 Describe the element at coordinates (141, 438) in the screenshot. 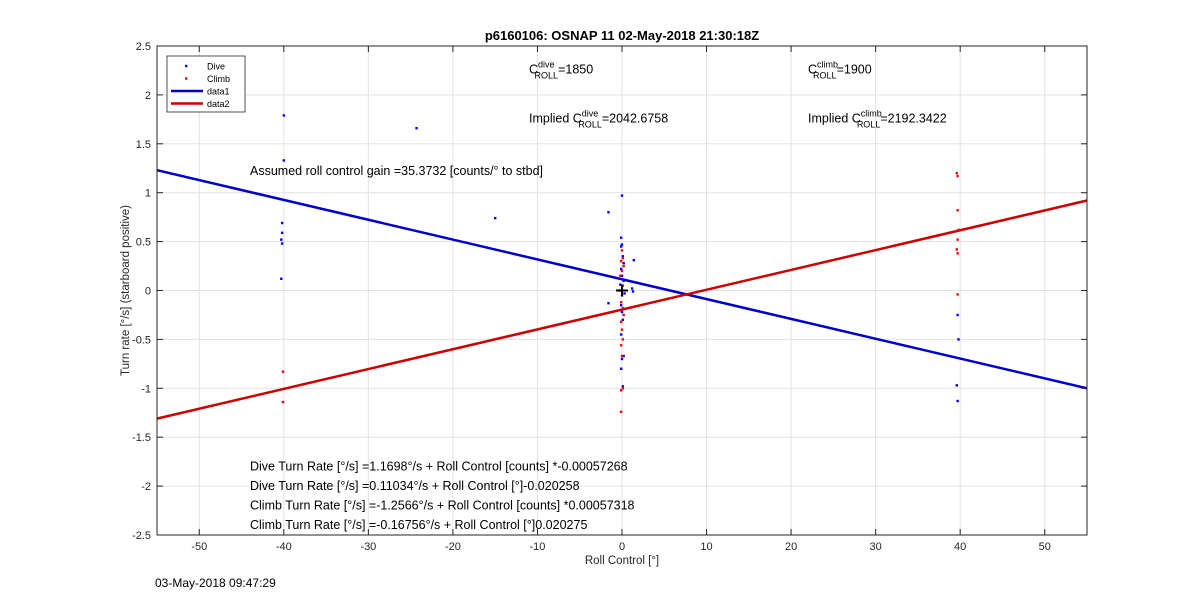

I see `y-tick-label: -1.5` at that location.